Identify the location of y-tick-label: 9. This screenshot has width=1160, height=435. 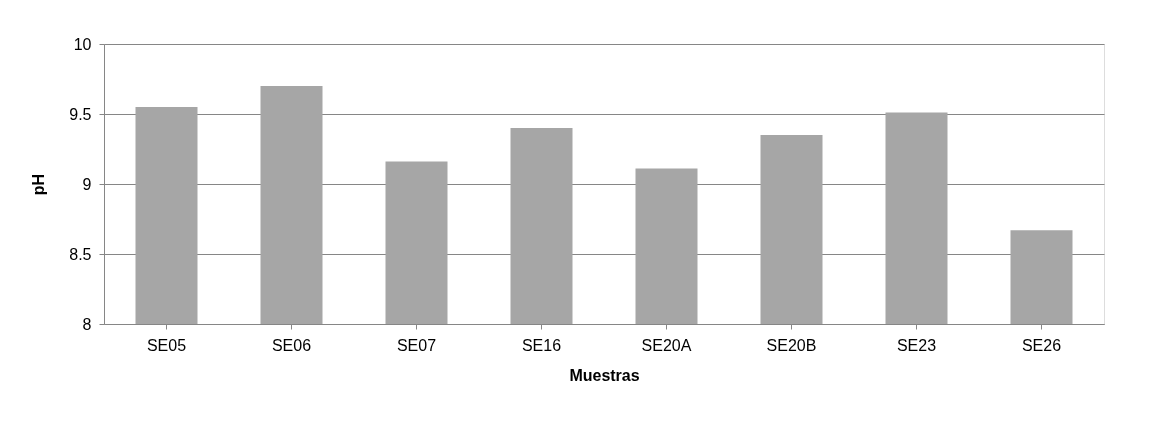
(87, 184).